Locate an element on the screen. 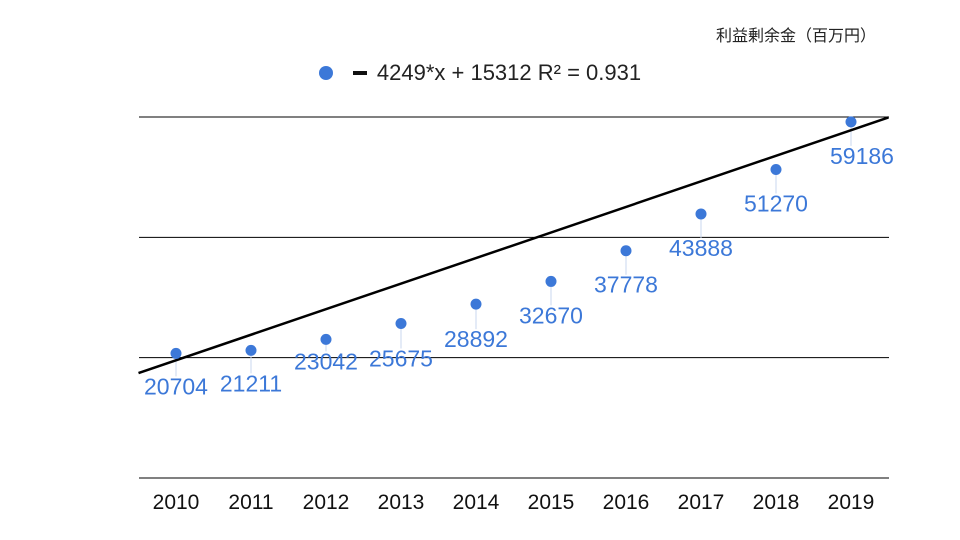 Image resolution: width=960 pixels, height=540 pixels. x-tick-label: 2016 is located at coordinates (626, 502).